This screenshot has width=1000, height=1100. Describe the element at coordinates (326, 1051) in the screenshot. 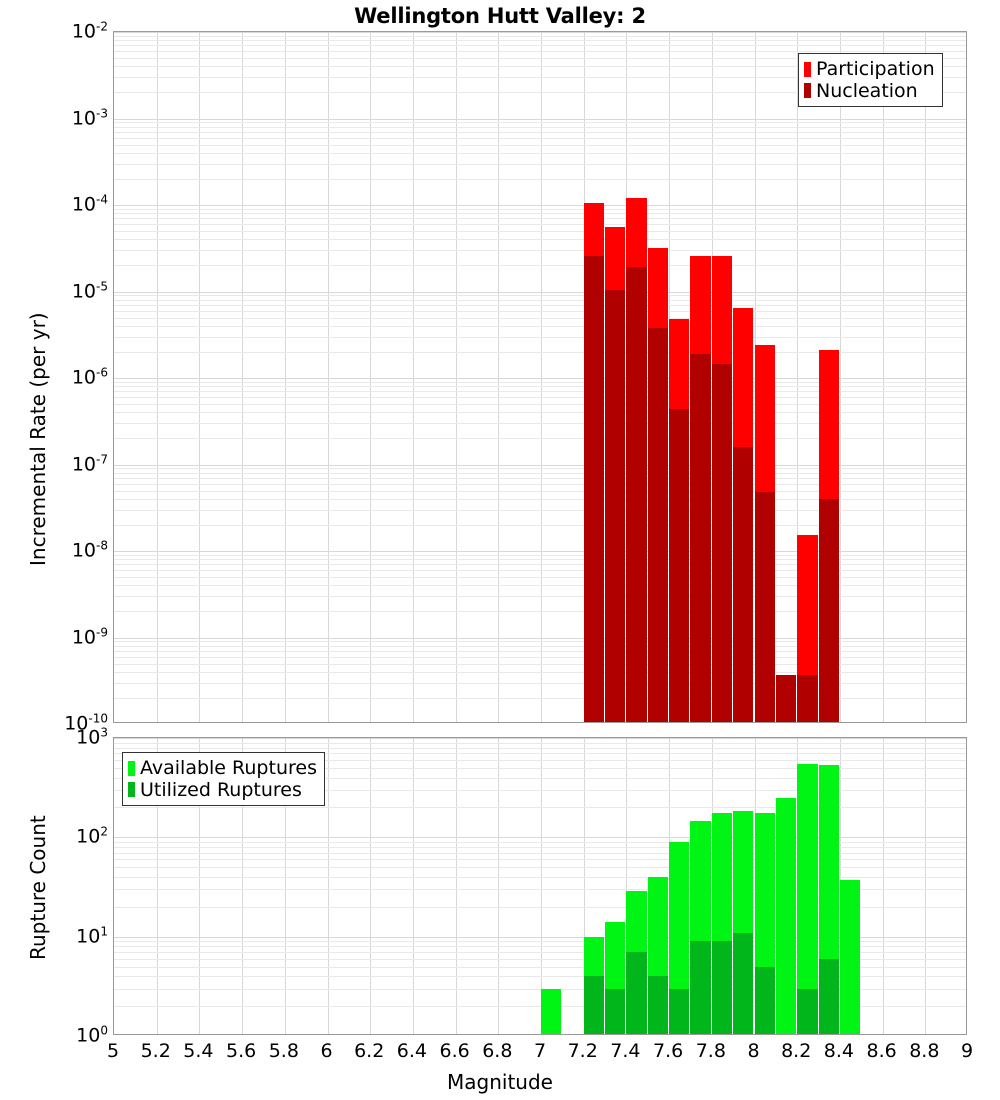

I see `x-axis-tick-label: 6` at that location.